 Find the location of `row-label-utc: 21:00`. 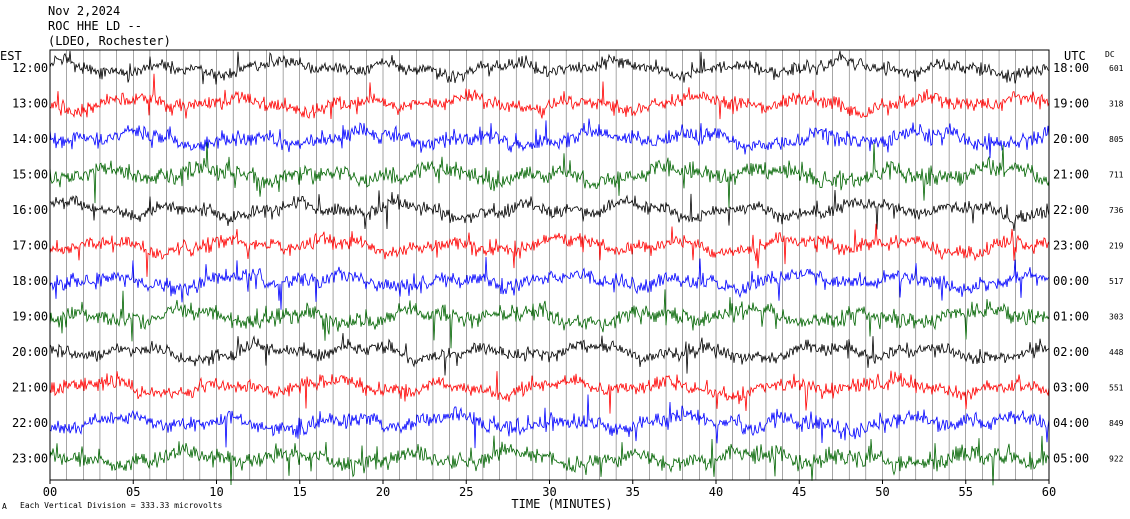

row-label-utc: 21:00 is located at coordinates (1071, 175).